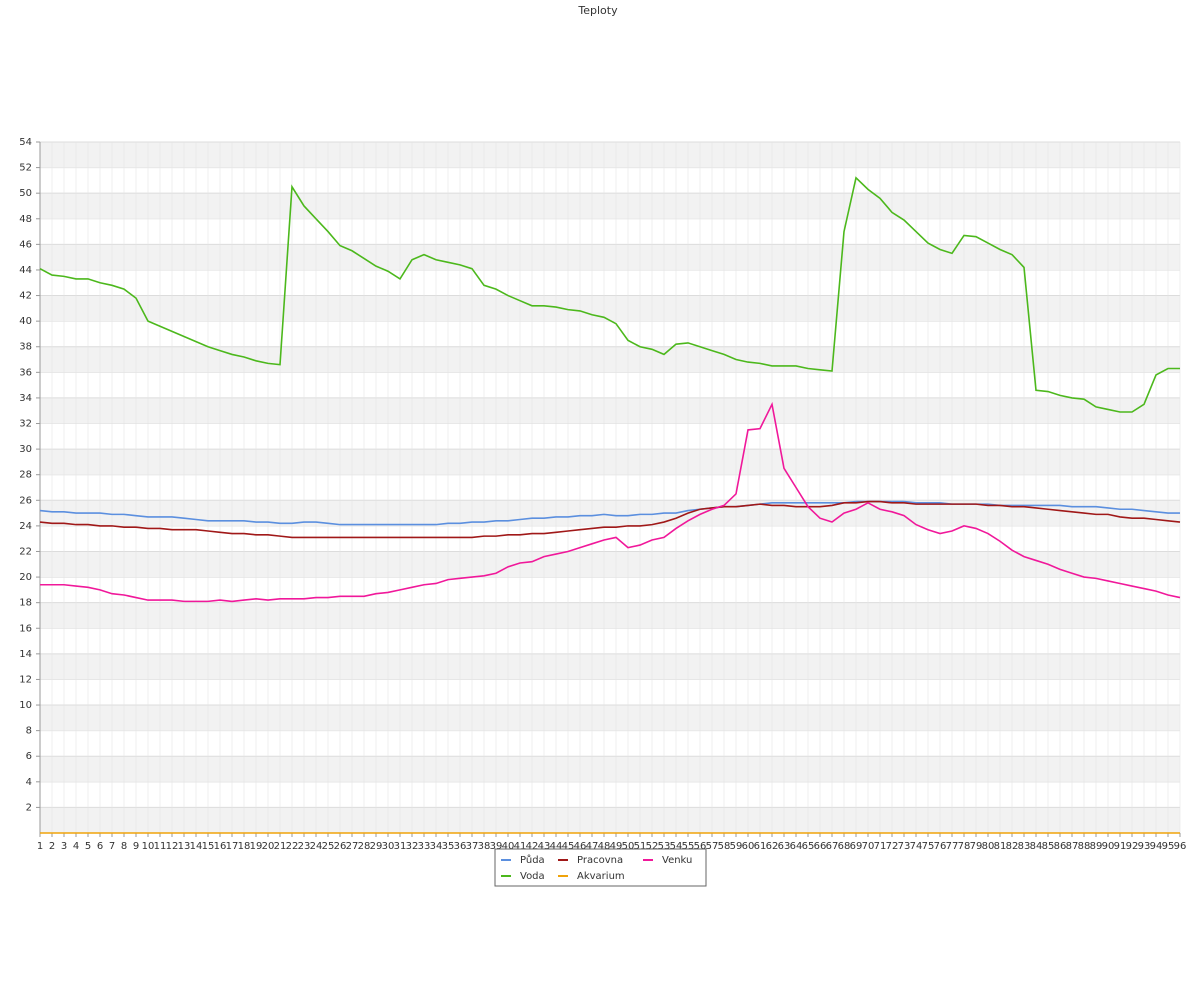 This screenshot has width=1200, height=1004. Describe the element at coordinates (364, 846) in the screenshot. I see `x-tick-label: 28` at that location.